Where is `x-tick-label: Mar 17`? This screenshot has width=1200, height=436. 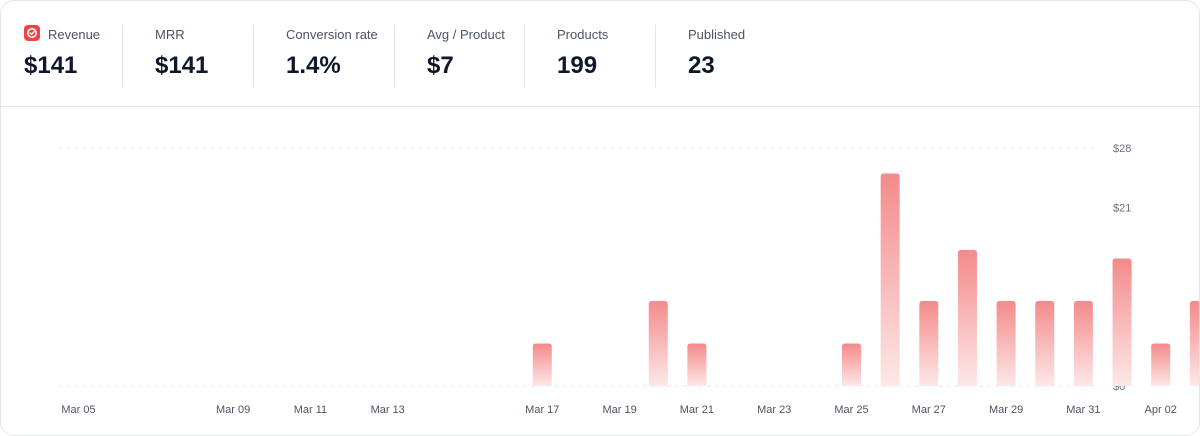
x-tick-label: Mar 17 is located at coordinates (542, 410).